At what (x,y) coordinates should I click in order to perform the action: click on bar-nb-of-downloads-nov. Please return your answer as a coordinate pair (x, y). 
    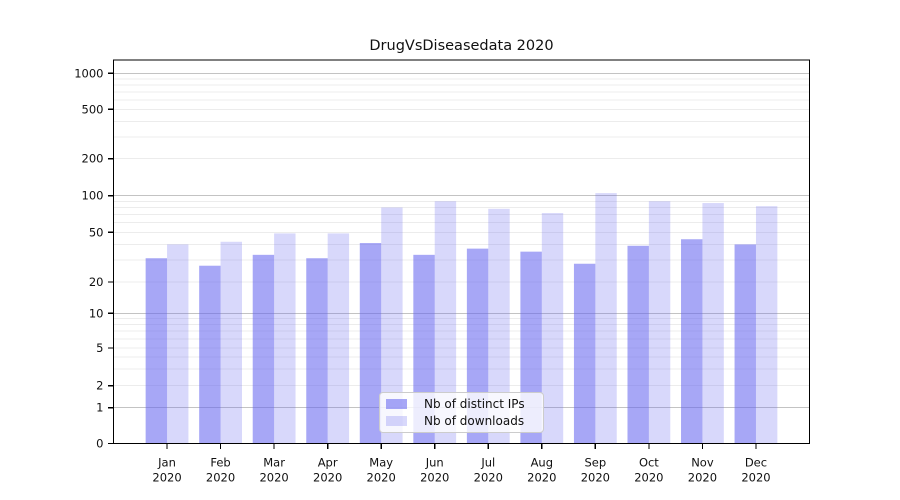
    Looking at the image, I should click on (713, 323).